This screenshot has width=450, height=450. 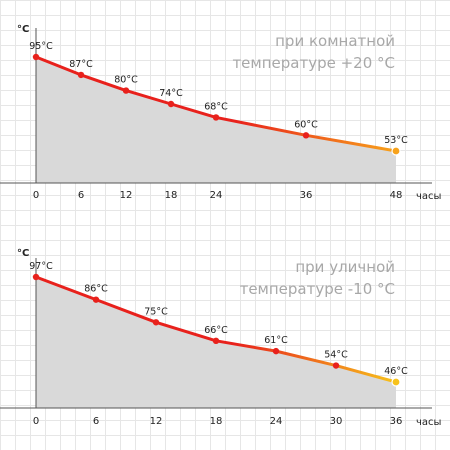 What do you see at coordinates (41, 266) in the screenshot?
I see `data-label: 97°C` at bounding box center [41, 266].